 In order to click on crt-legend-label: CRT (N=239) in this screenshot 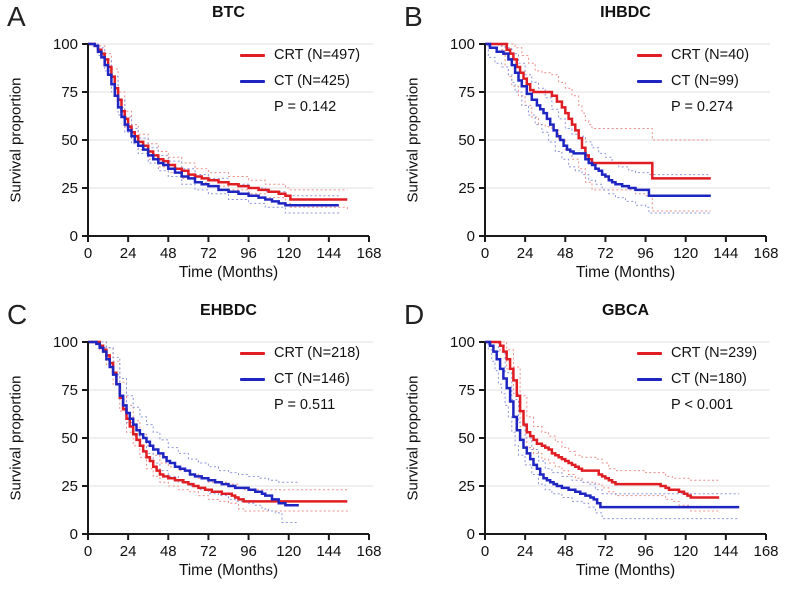, I will do `click(714, 353)`.